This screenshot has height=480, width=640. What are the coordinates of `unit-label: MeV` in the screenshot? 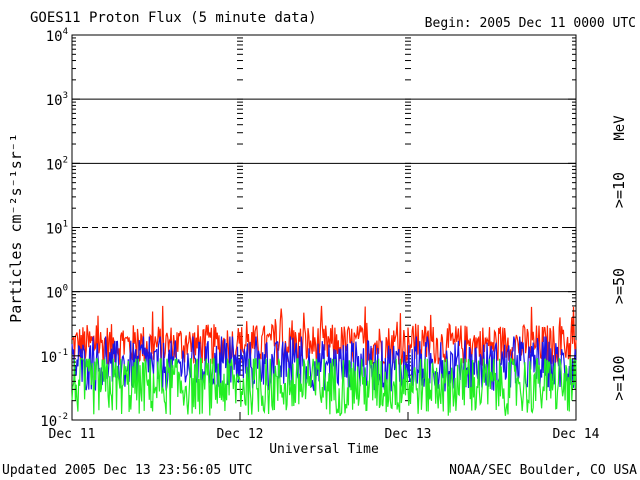 It's located at (620, 128).